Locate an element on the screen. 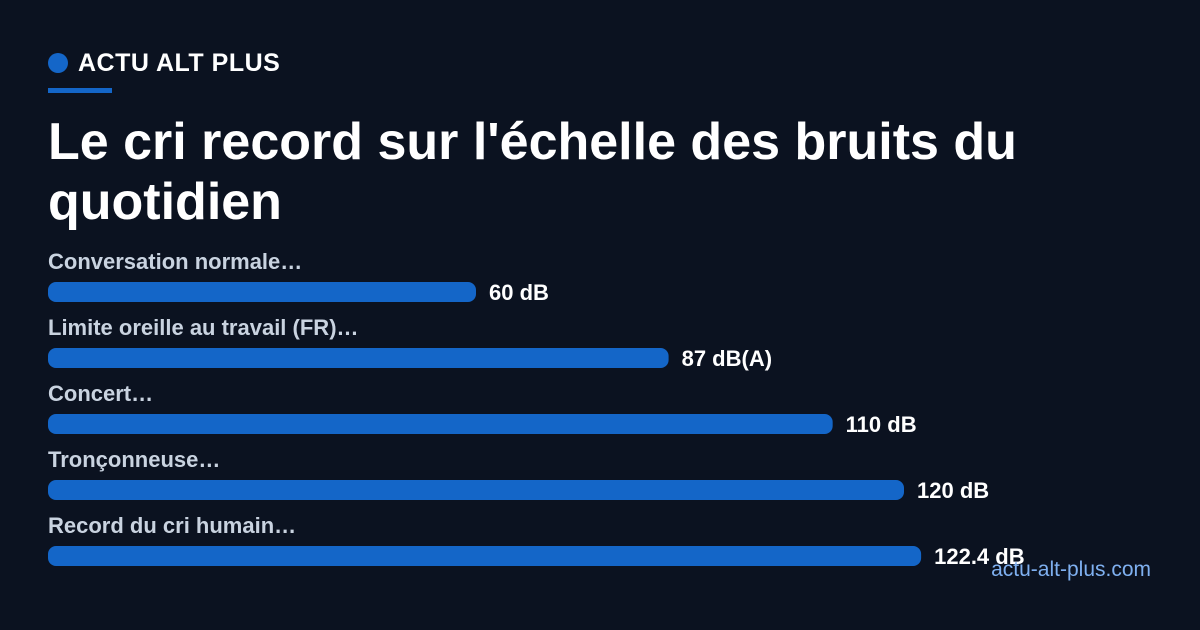 The height and width of the screenshot is (630, 1200). value-label: 87 dB(A) is located at coordinates (727, 358).